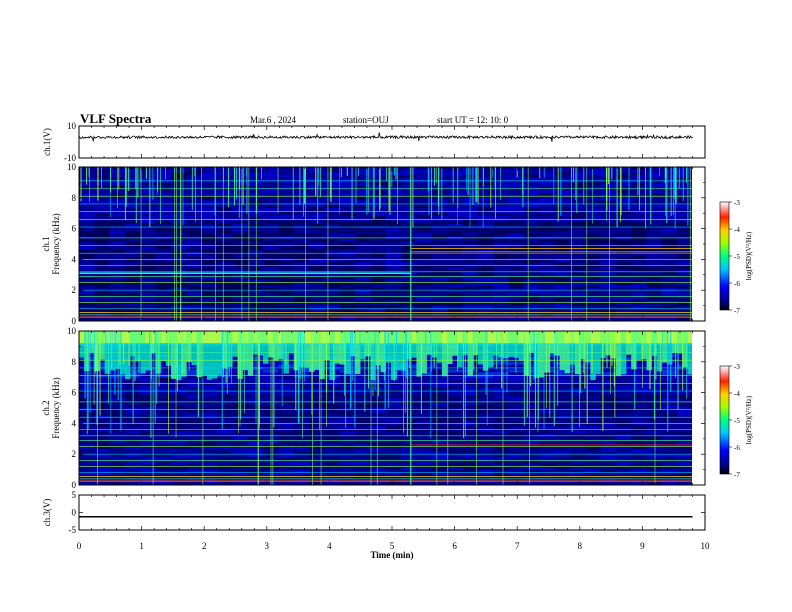 This screenshot has width=792, height=612. I want to click on y-tick-label: -5, so click(73, 530).